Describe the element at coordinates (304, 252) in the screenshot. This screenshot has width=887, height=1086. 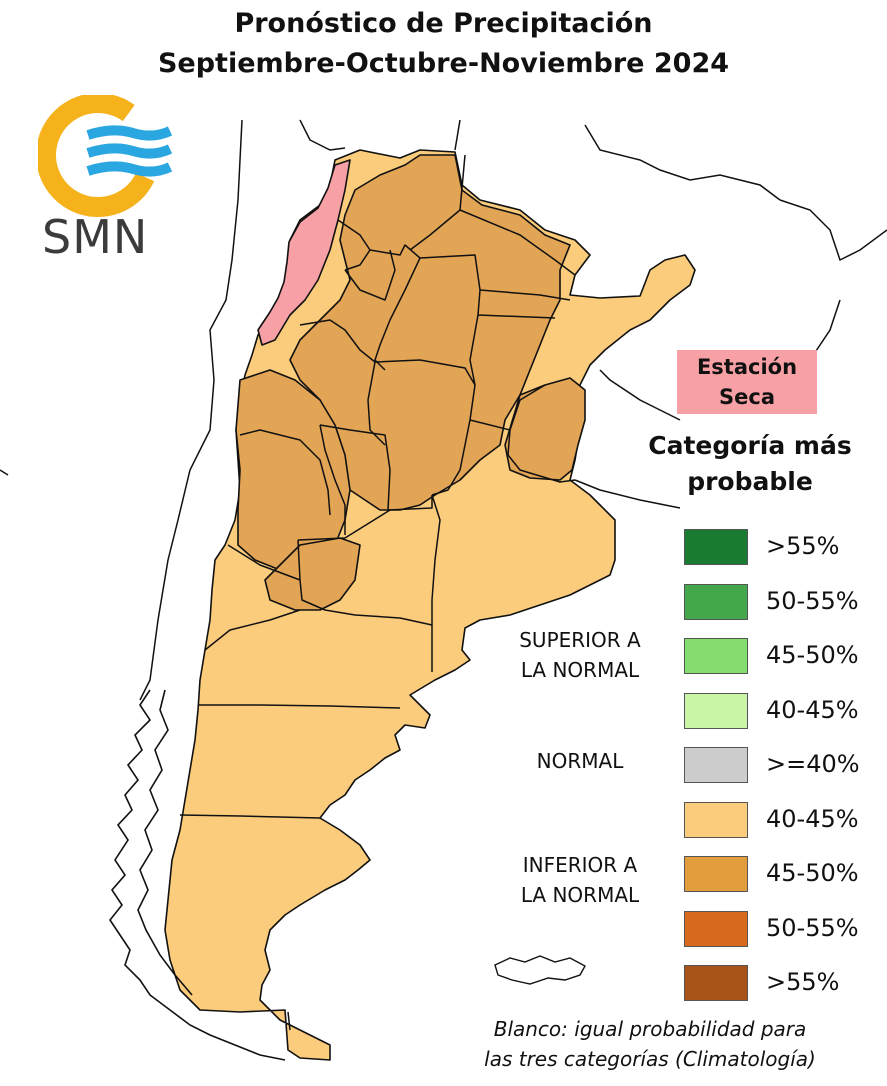
I see `region-dry-season` at that location.